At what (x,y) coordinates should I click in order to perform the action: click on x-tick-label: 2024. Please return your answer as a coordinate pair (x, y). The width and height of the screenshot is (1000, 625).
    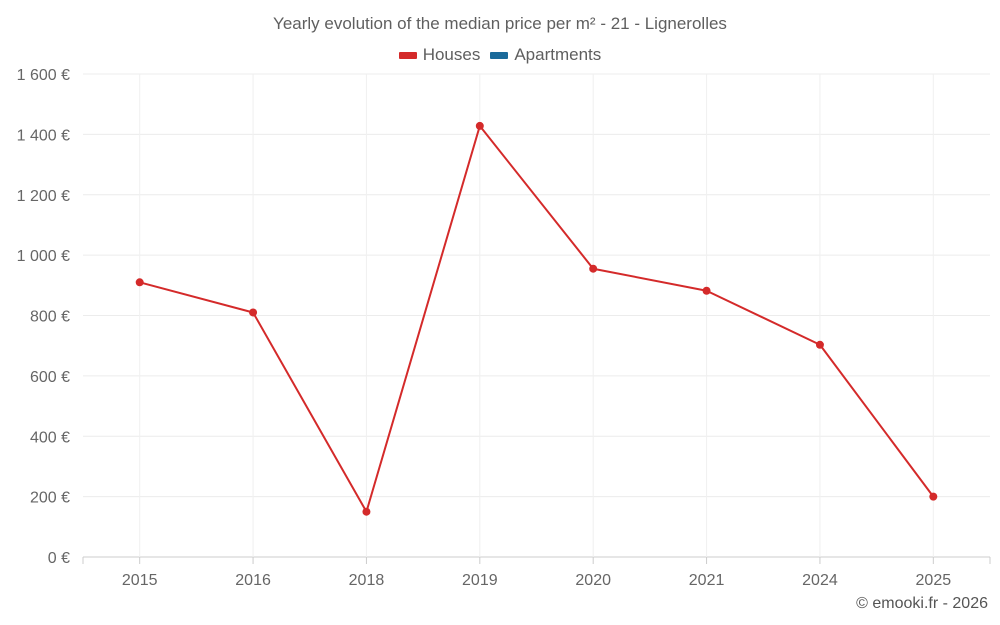
    Looking at the image, I should click on (820, 580).